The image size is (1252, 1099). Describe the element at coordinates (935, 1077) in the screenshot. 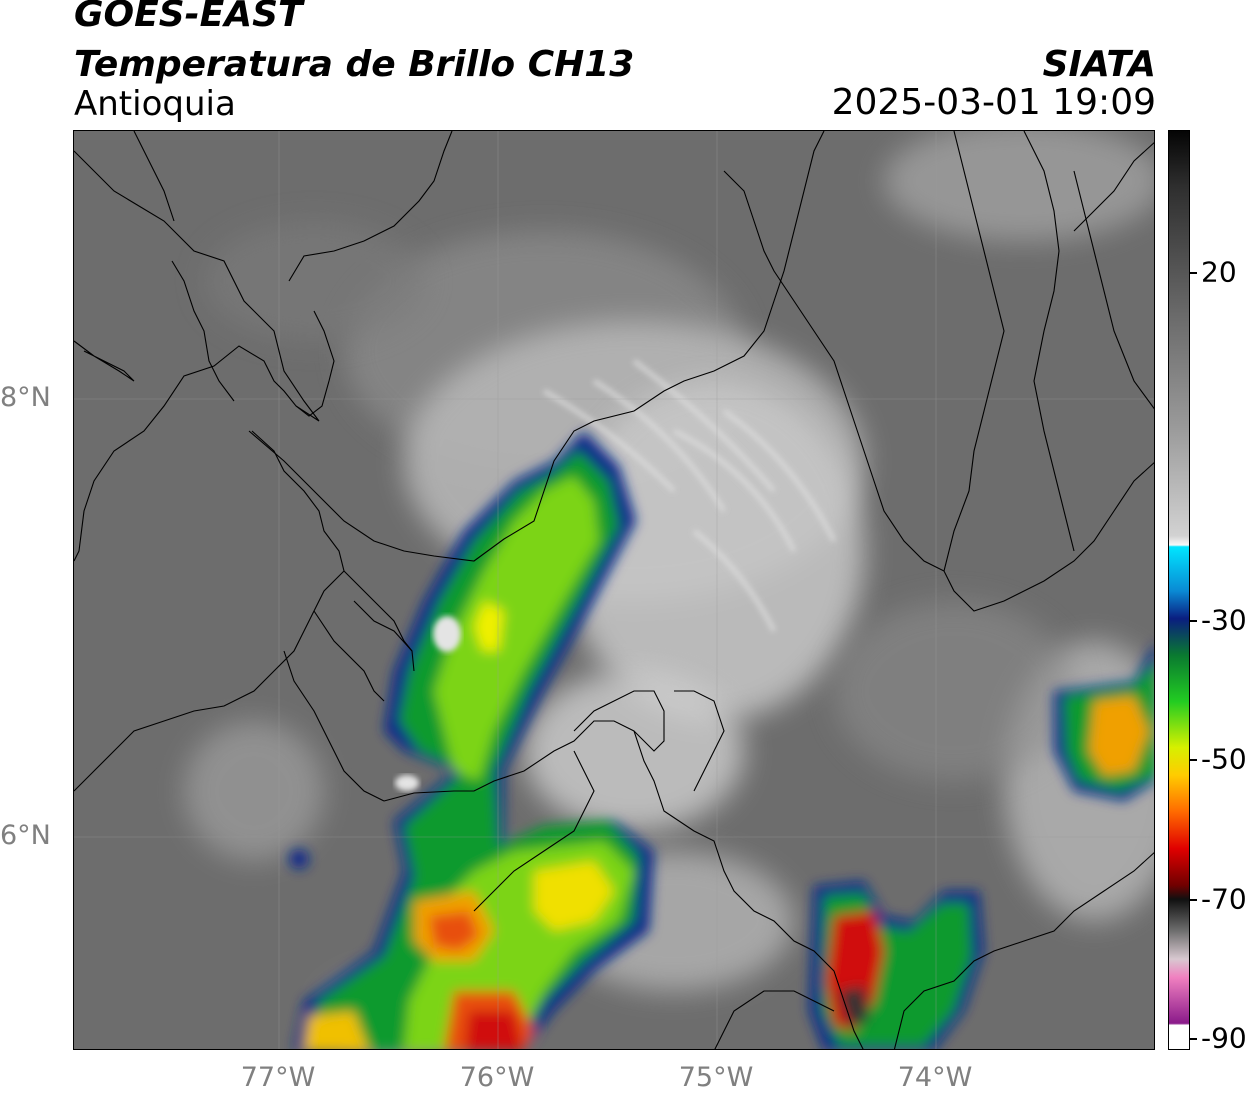

I see `lon-label-74w: 74°W` at that location.